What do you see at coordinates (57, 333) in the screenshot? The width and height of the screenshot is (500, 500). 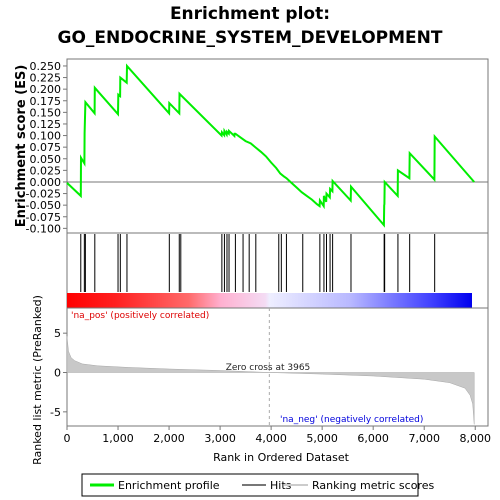 I see `ranking-y-tick-label: 5` at bounding box center [57, 333].